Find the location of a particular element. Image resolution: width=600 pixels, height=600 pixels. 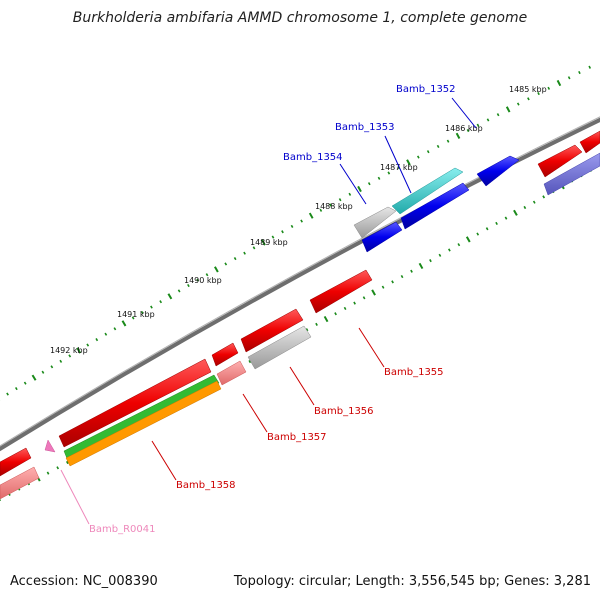

gene-label-bamb-1354: Bamb_1354 is located at coordinates (313, 157).